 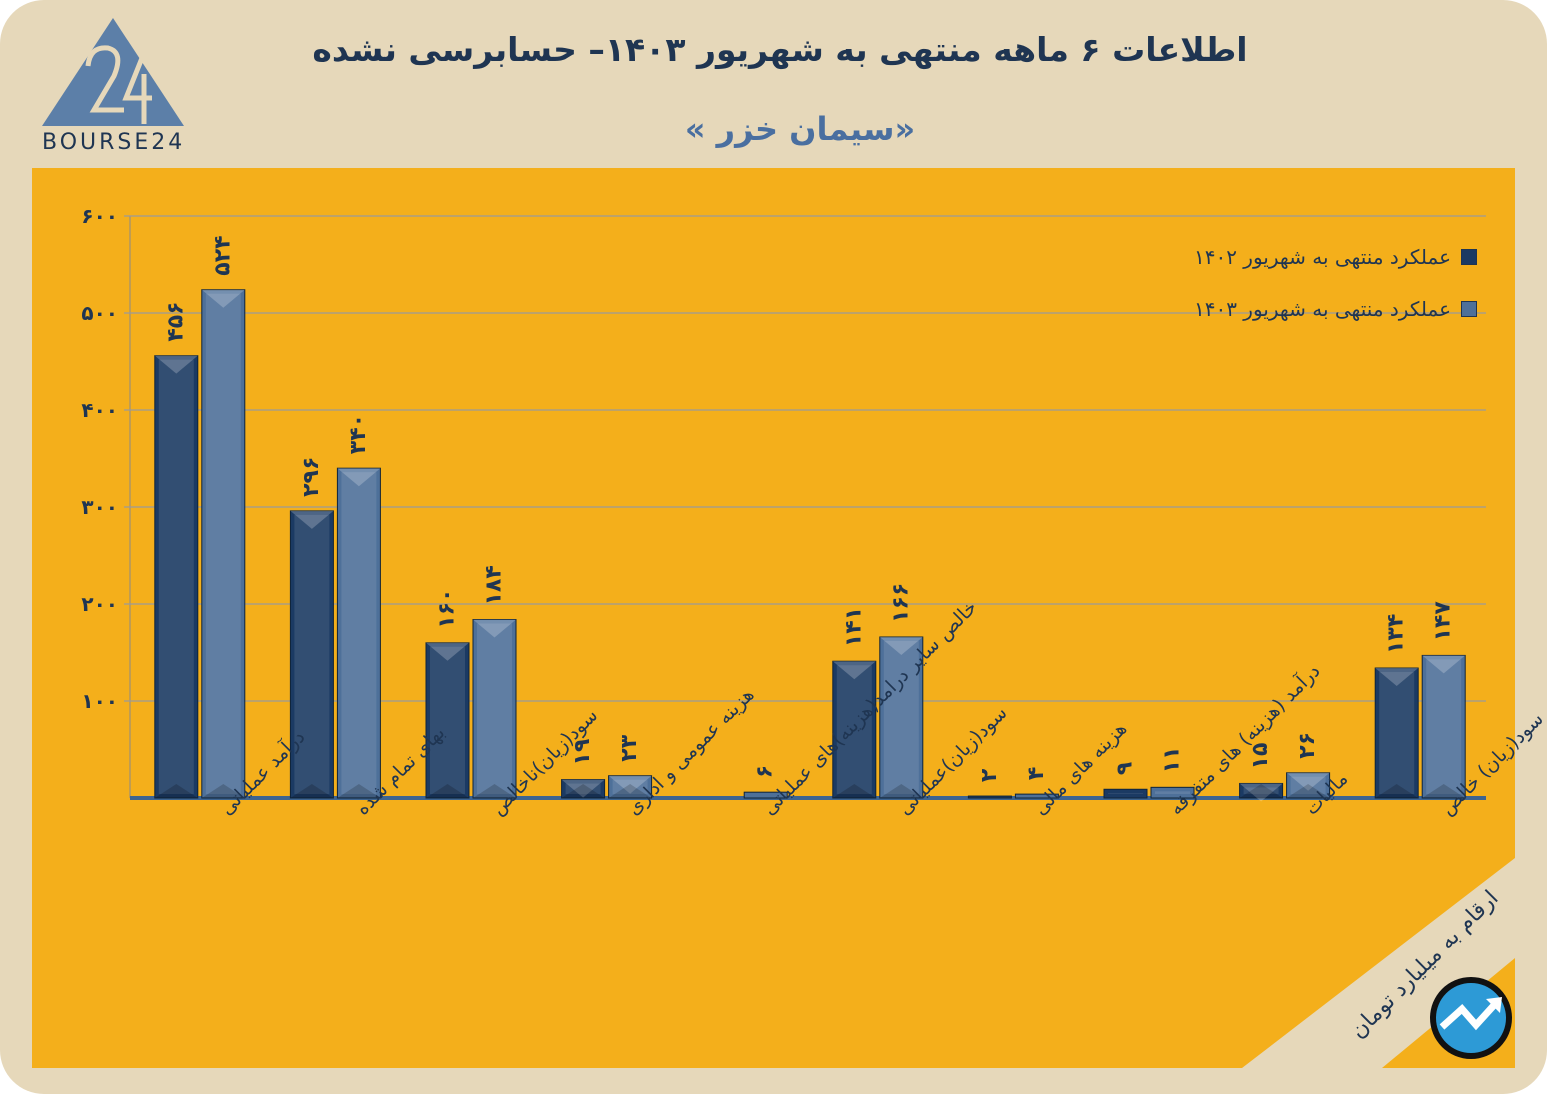 What do you see at coordinates (114, 142) in the screenshot?
I see `logo-text: BOURSE24` at bounding box center [114, 142].